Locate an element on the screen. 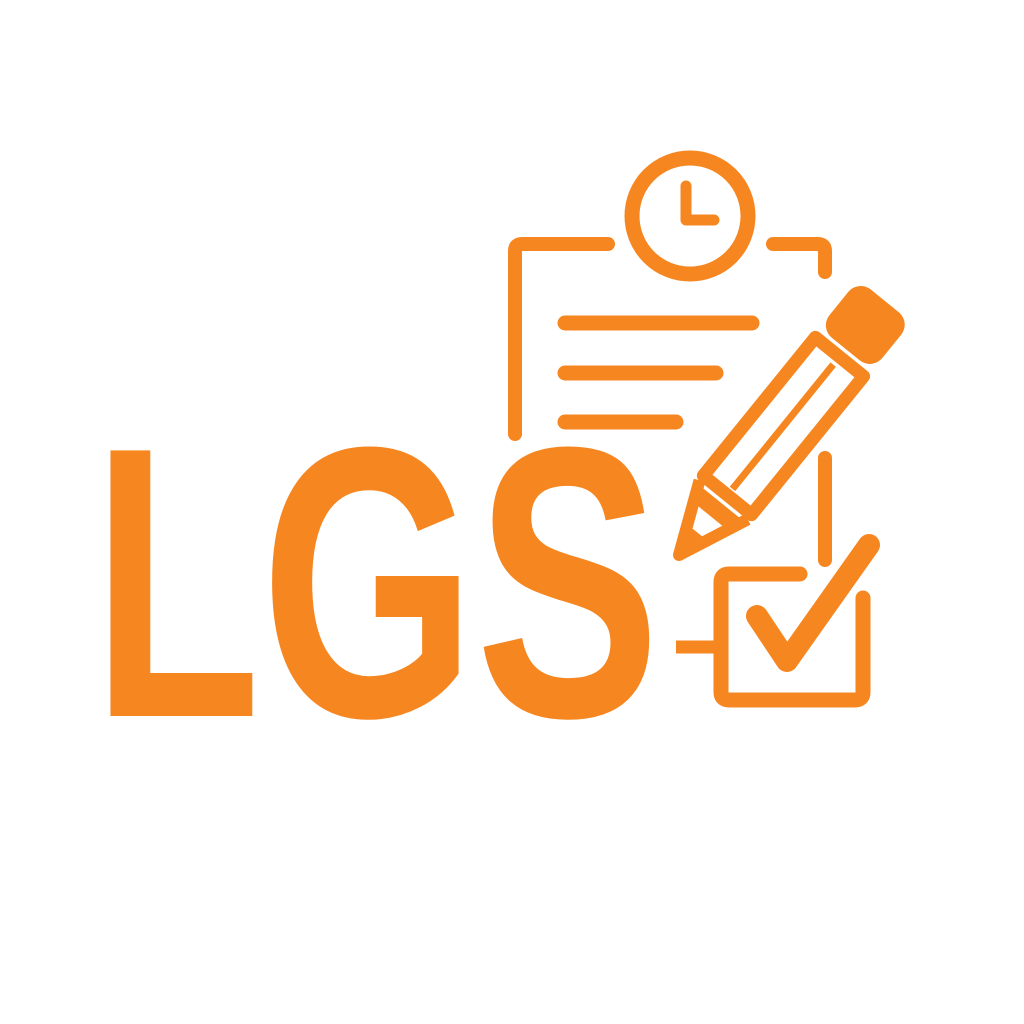  clipboard-document-icon is located at coordinates (670, 402).